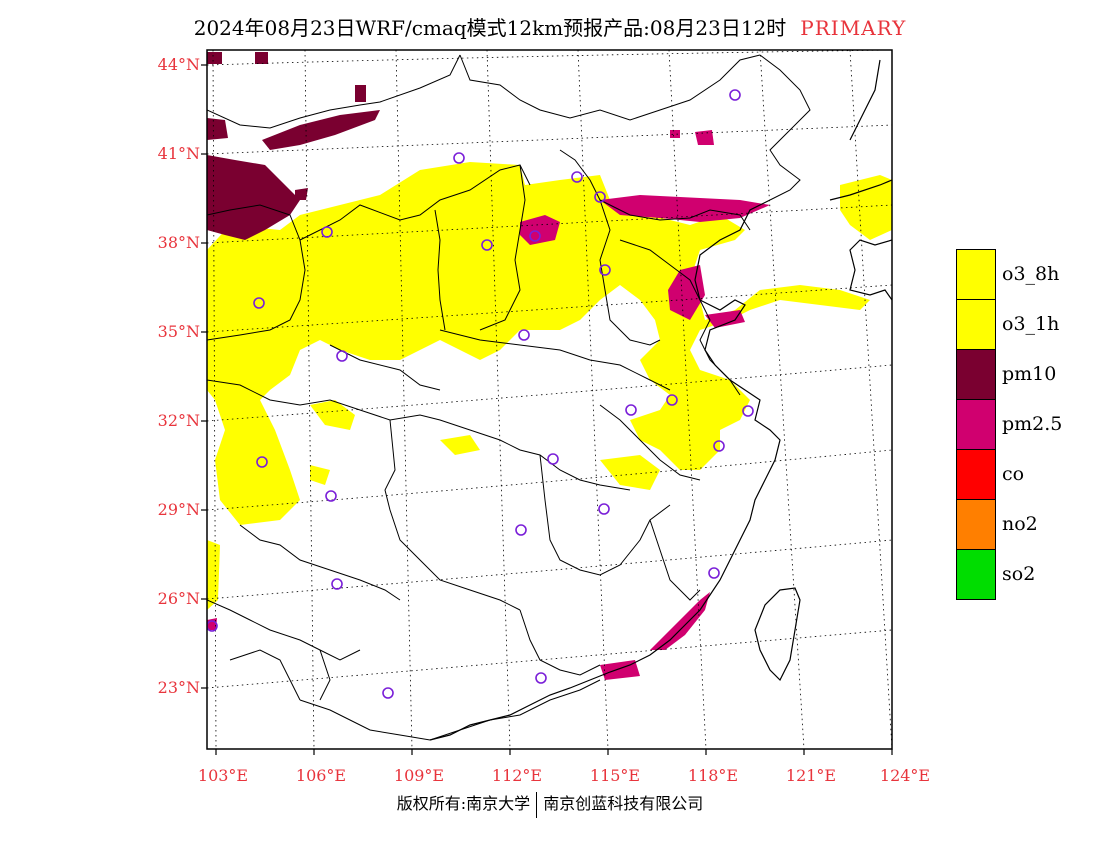 This screenshot has width=1100, height=850. What do you see at coordinates (178, 242) in the screenshot?
I see `lat-label-38: 38°N` at bounding box center [178, 242].